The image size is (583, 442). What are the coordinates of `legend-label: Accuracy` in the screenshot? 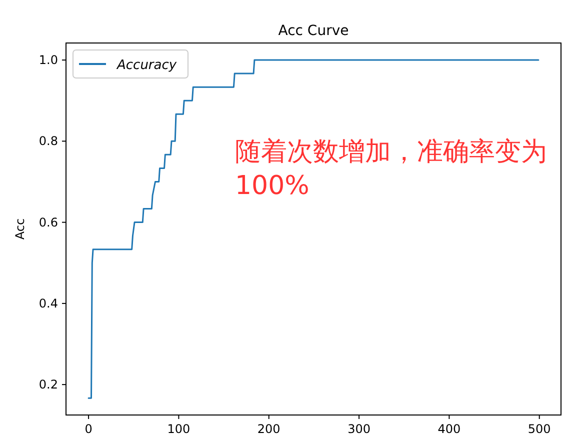 It's located at (146, 65).